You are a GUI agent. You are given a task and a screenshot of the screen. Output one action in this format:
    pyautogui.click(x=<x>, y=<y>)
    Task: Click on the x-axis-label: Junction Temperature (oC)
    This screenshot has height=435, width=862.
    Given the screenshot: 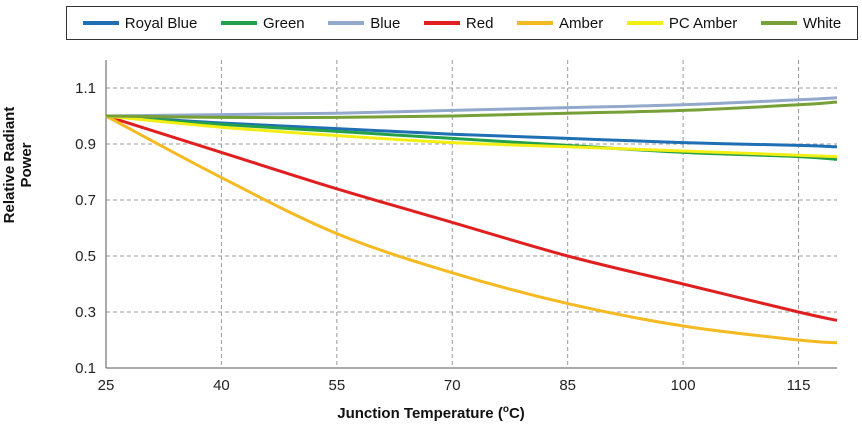 What is the action you would take?
    pyautogui.click(x=431, y=413)
    